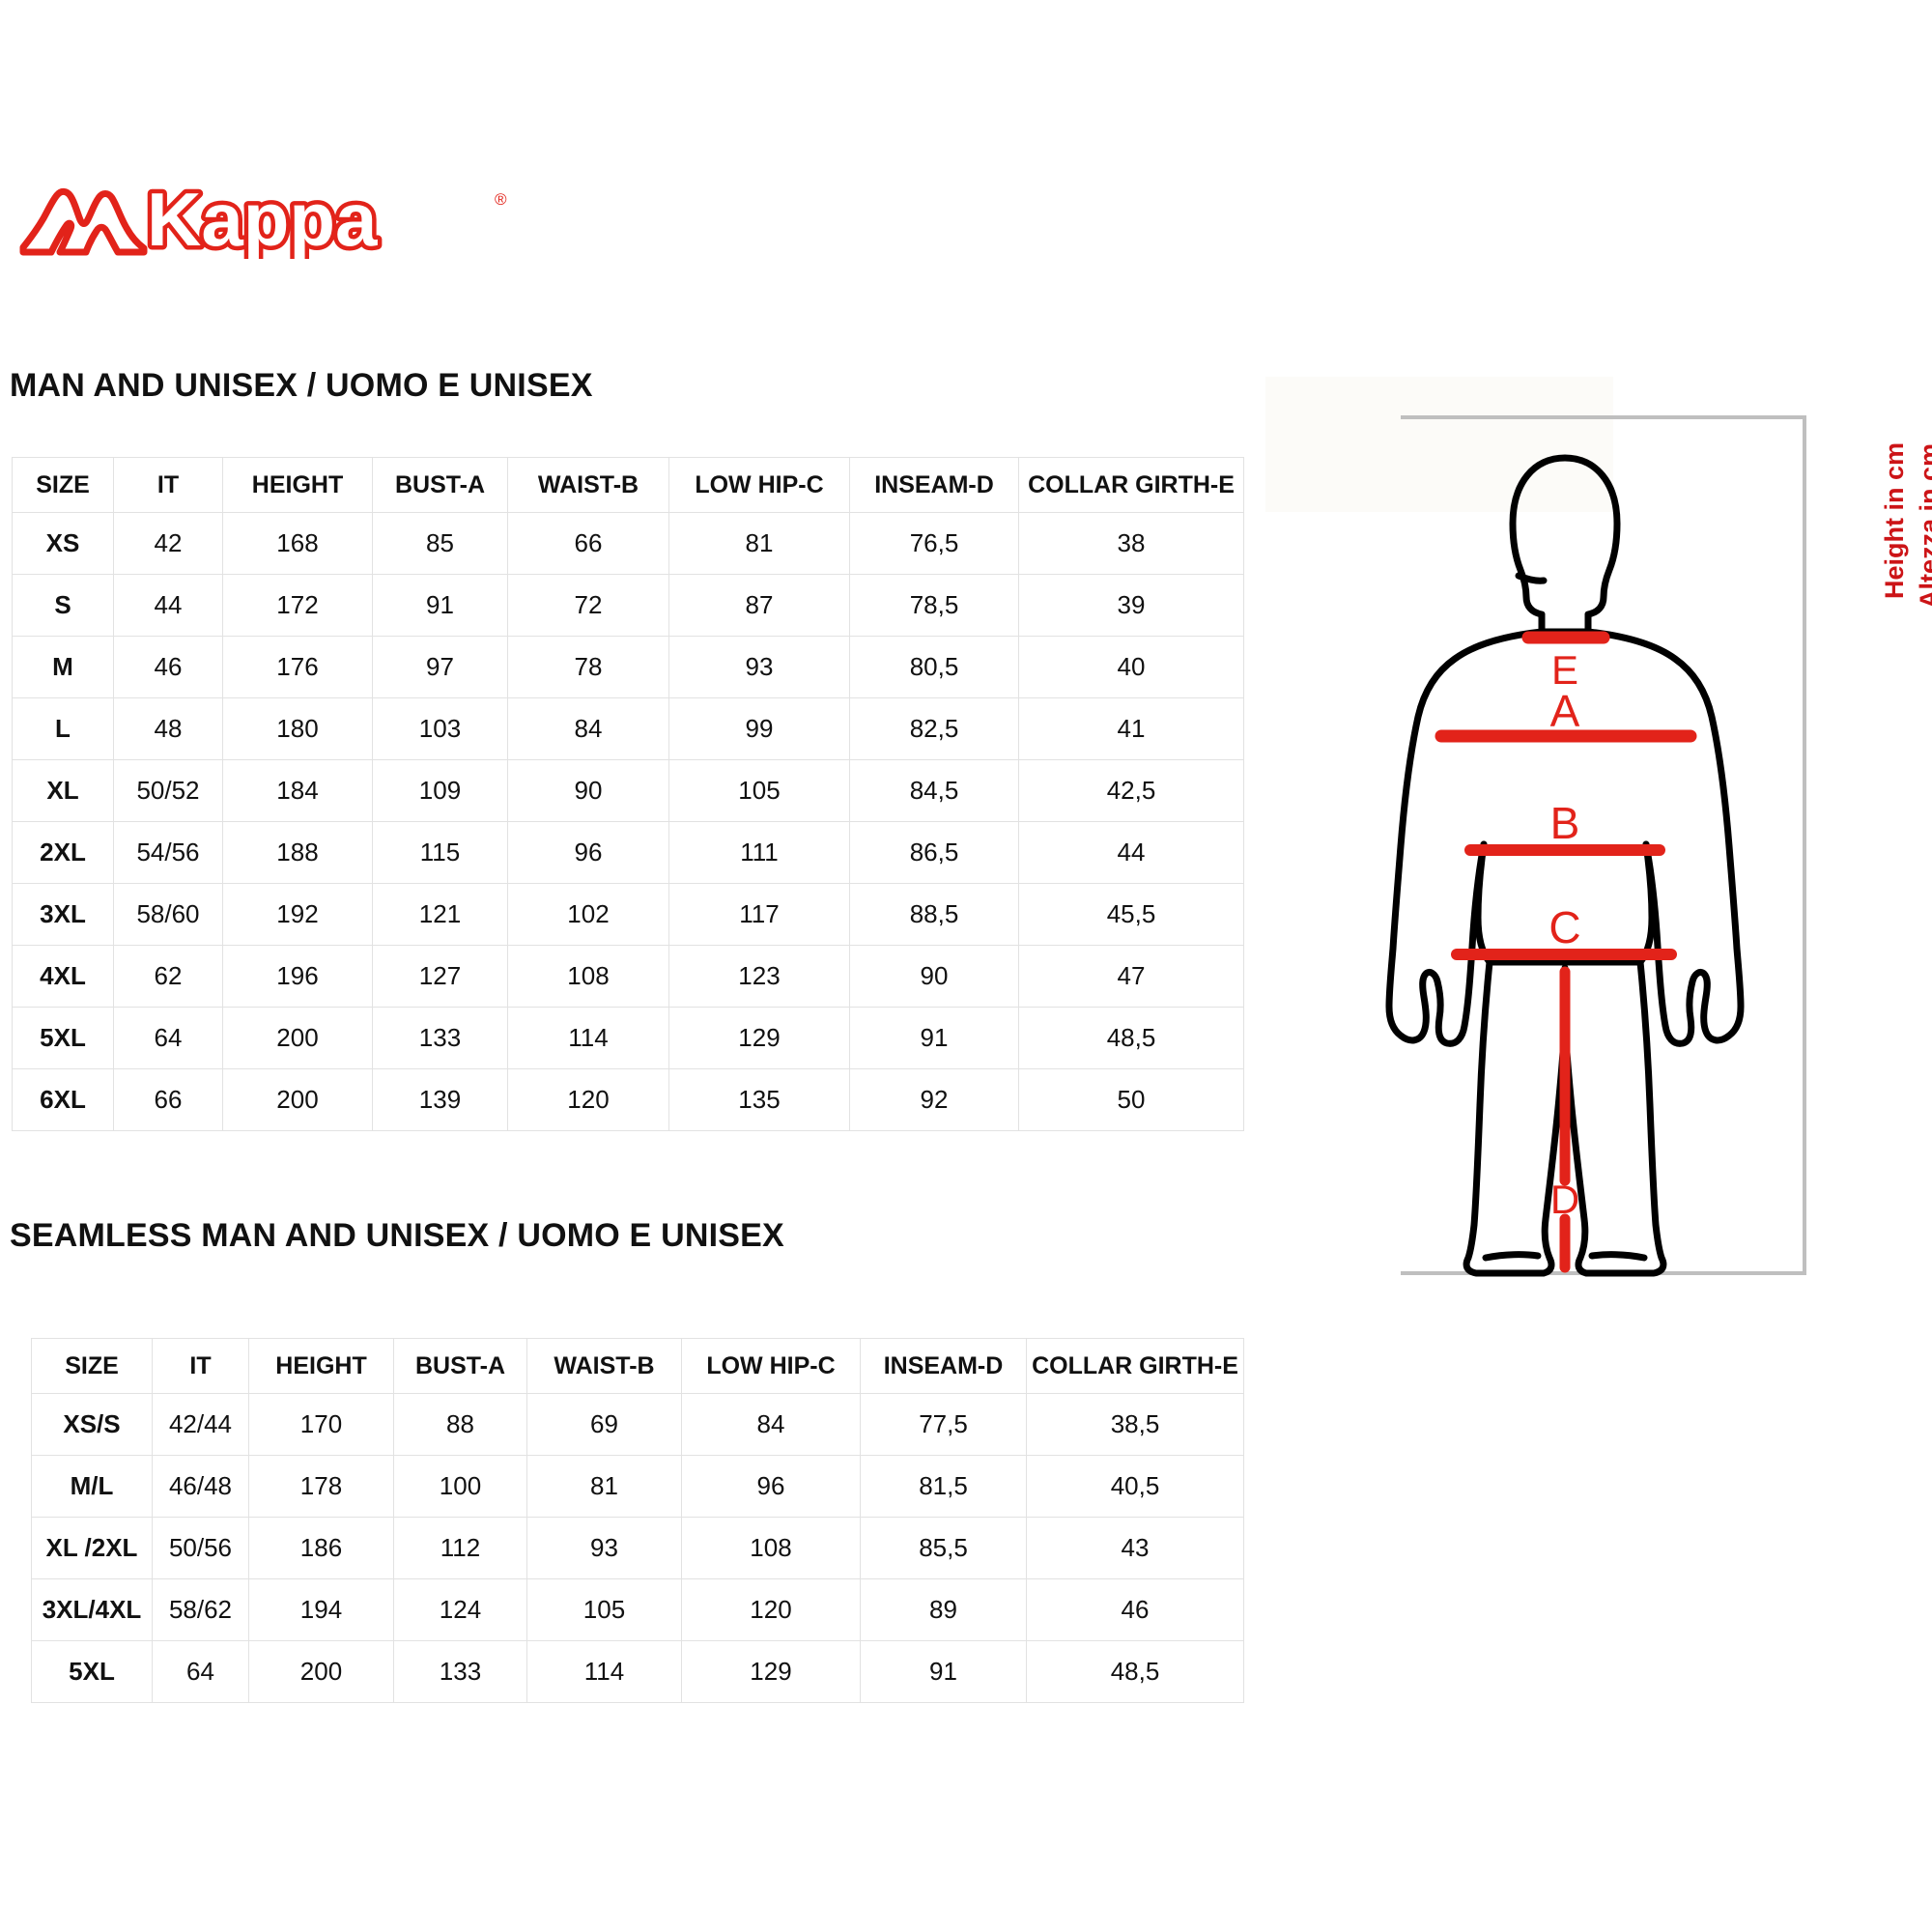 This screenshot has width=1932, height=1932. What do you see at coordinates (588, 543) in the screenshot?
I see `cell-waist: 66` at bounding box center [588, 543].